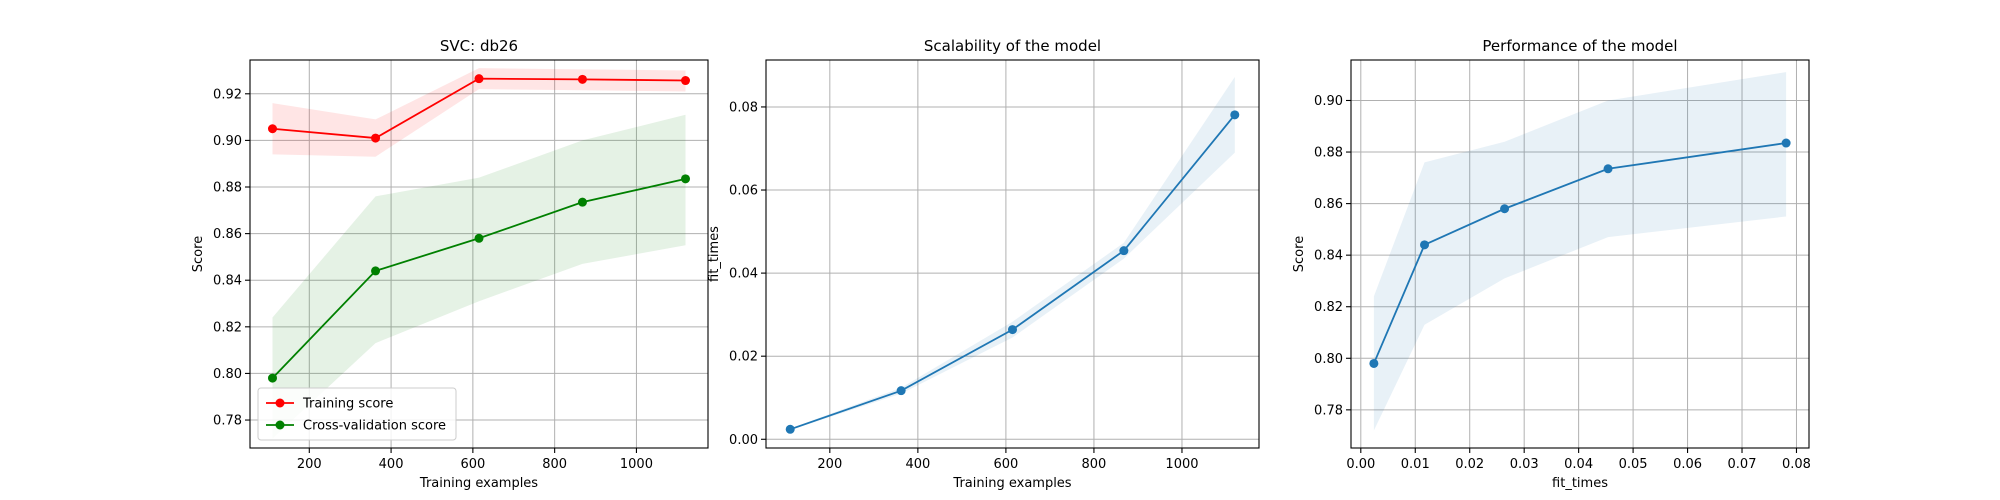 The width and height of the screenshot is (2000, 500). I want to click on x-tick-label: 0.05, so click(1633, 464).